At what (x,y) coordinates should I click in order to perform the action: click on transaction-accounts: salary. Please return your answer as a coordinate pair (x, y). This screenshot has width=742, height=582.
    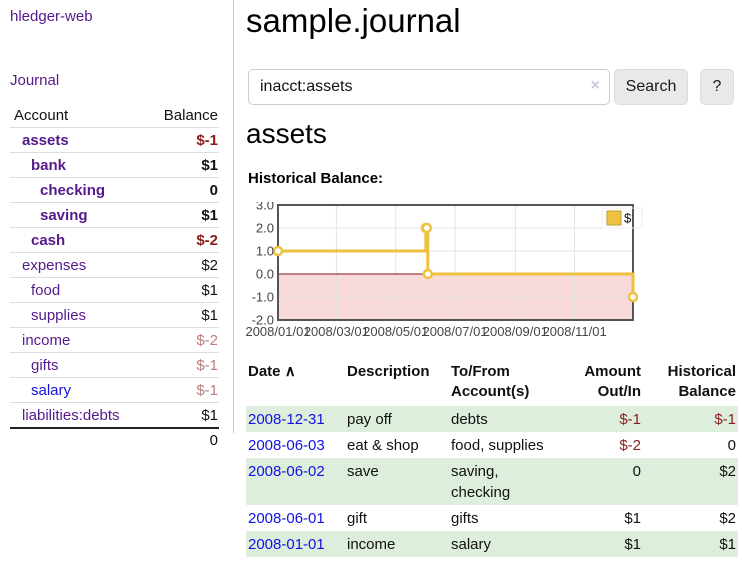
    Looking at the image, I should click on (471, 544).